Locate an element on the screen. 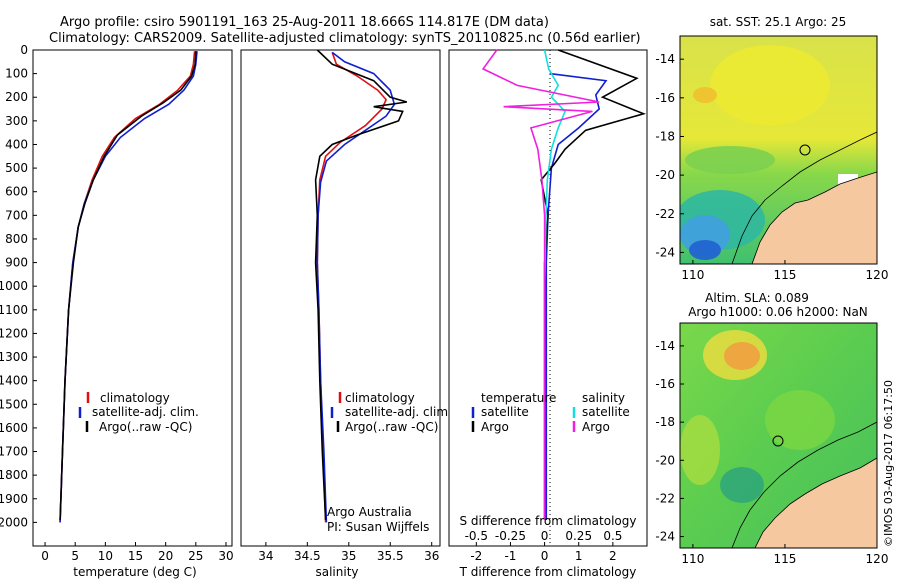  sla-orange-patch is located at coordinates (742, 356).